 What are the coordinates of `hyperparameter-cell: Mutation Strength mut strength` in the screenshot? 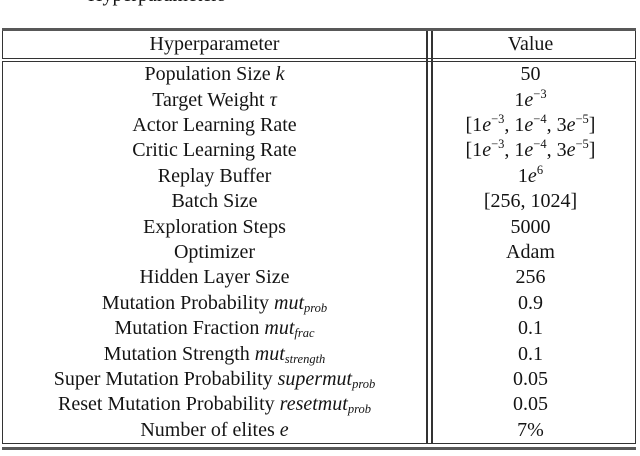 It's located at (214, 354).